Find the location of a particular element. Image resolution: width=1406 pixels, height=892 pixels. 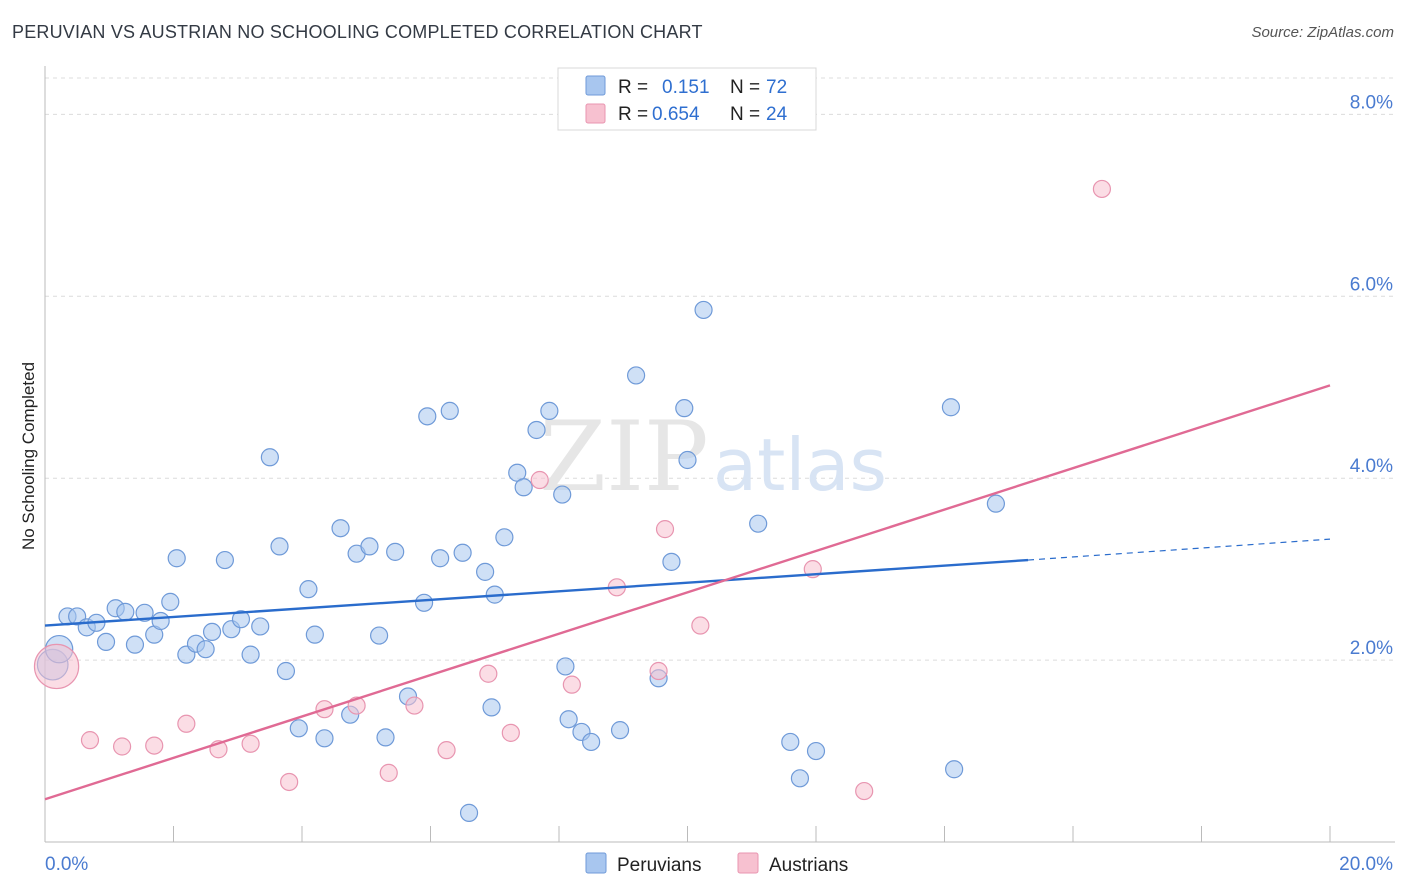

legend-n-value: 72 is located at coordinates (776, 87).